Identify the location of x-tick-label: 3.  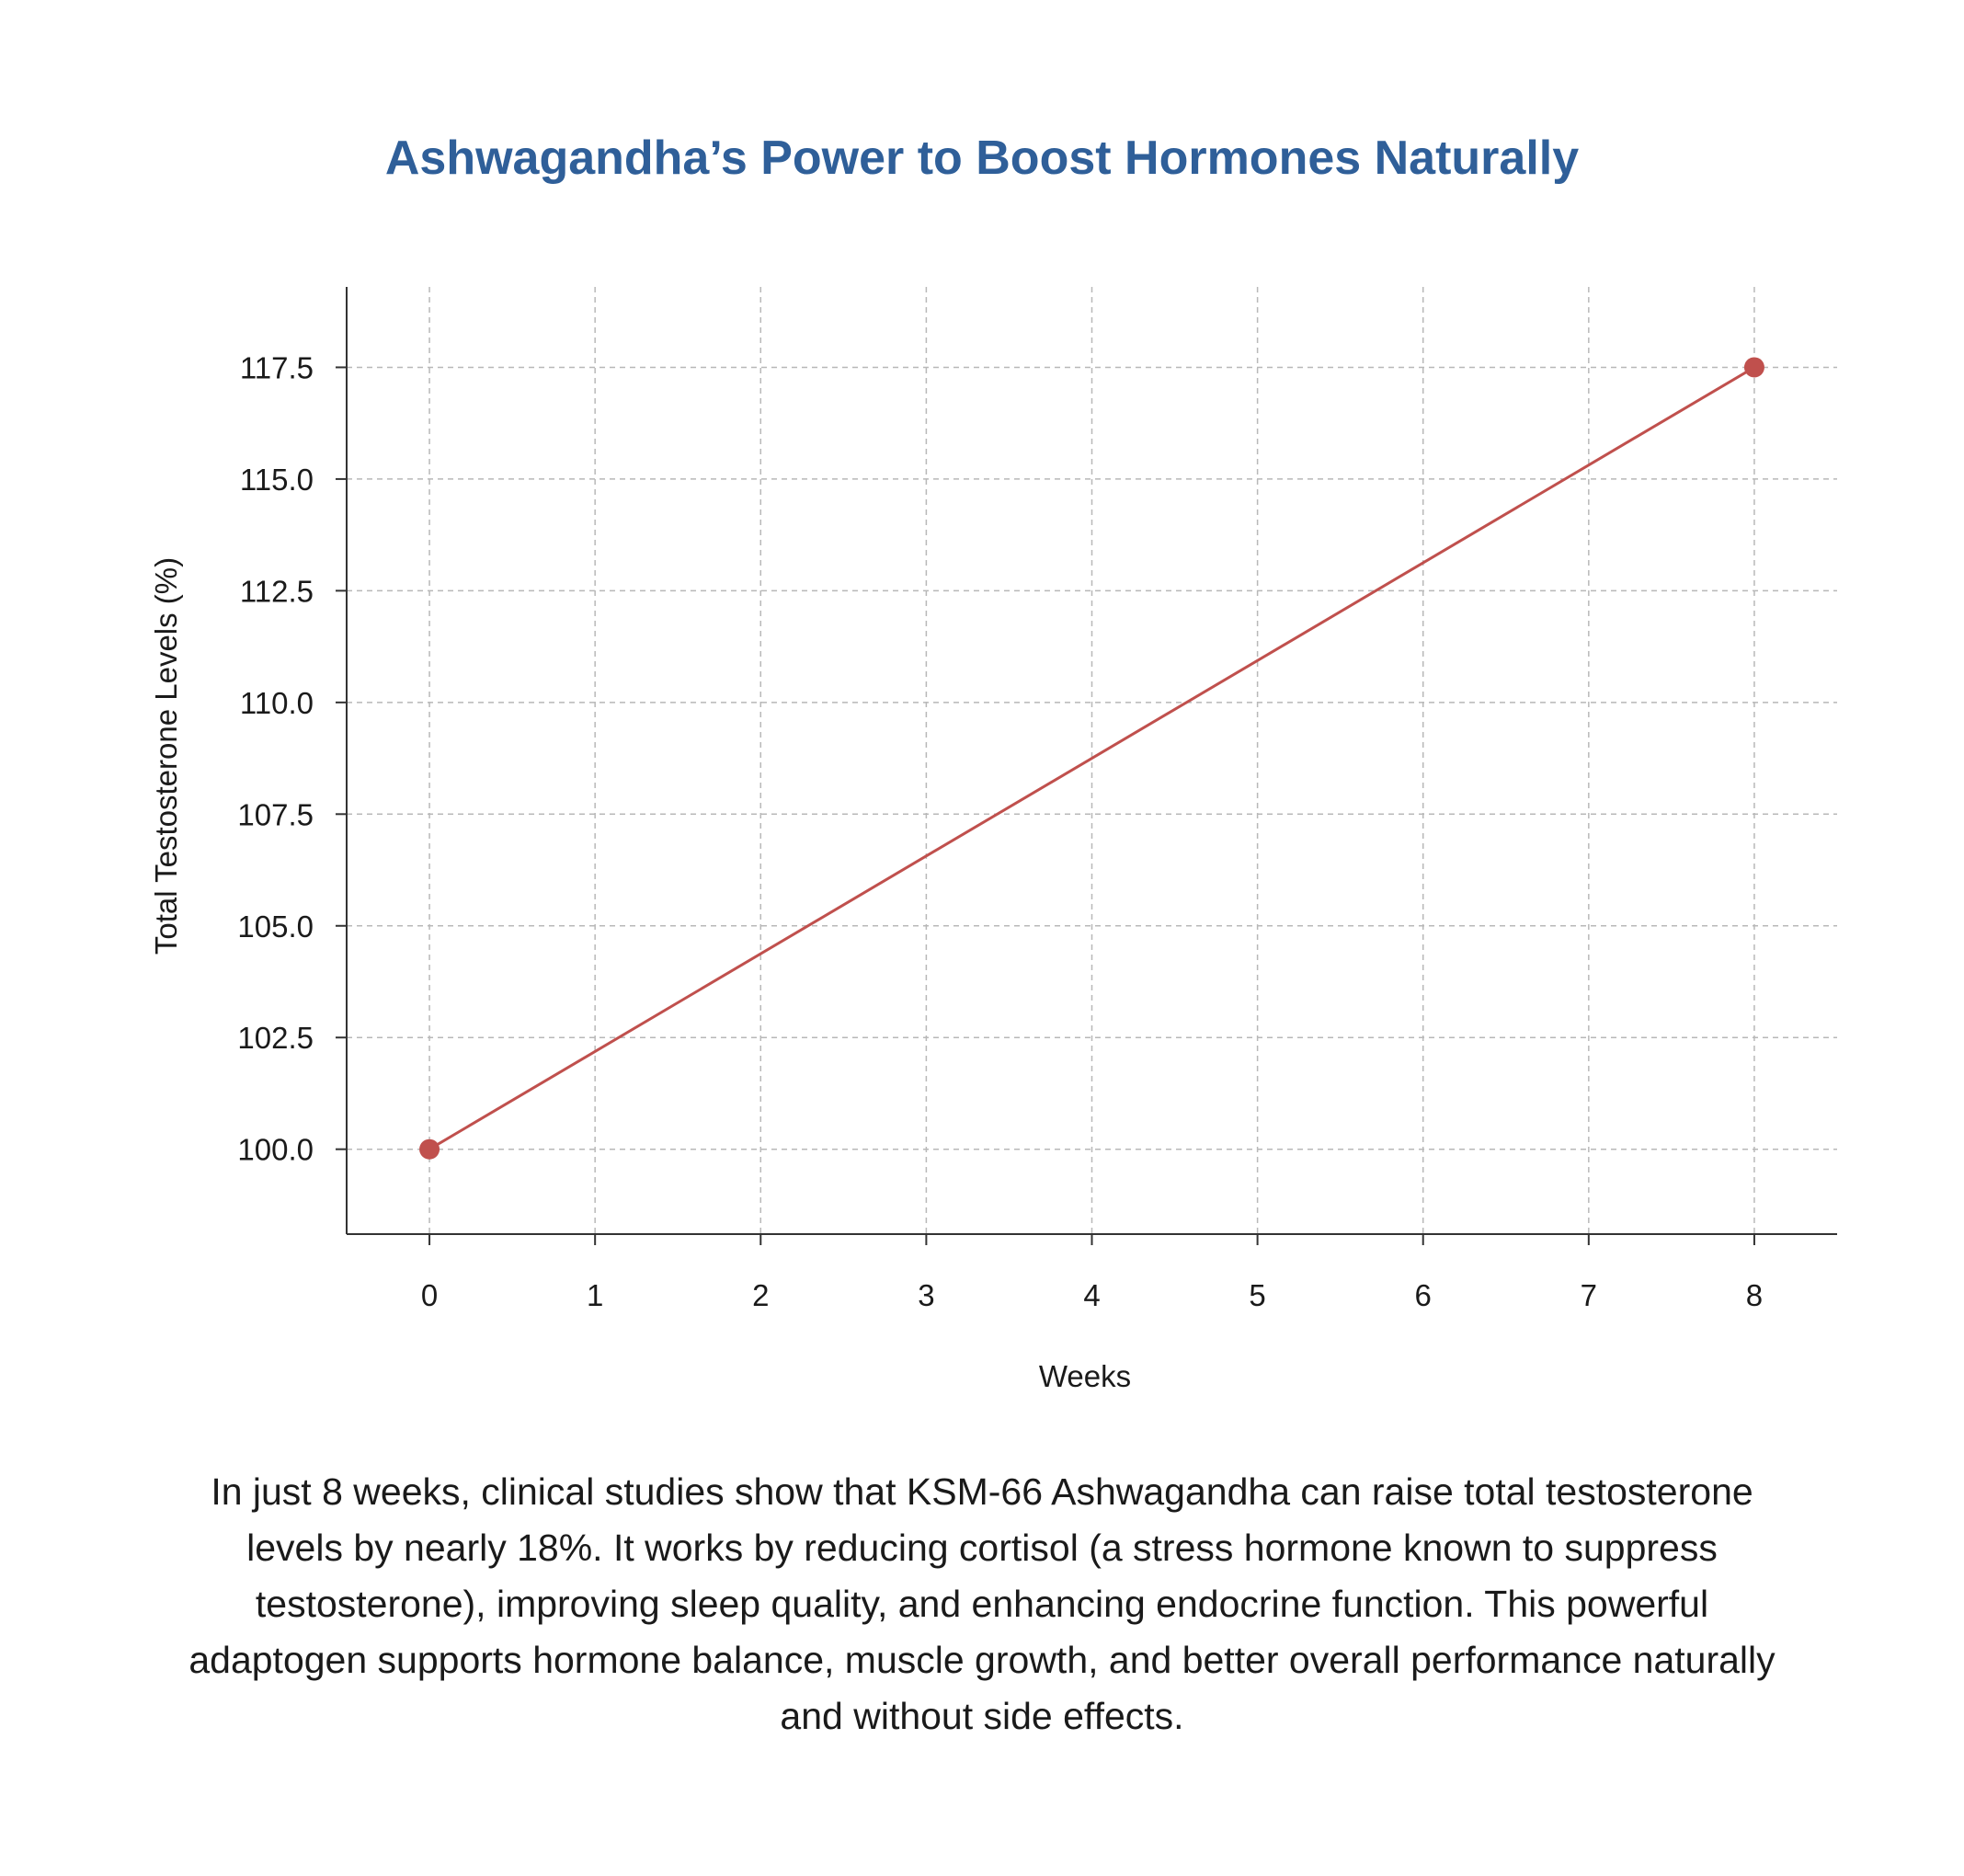
(926, 1295).